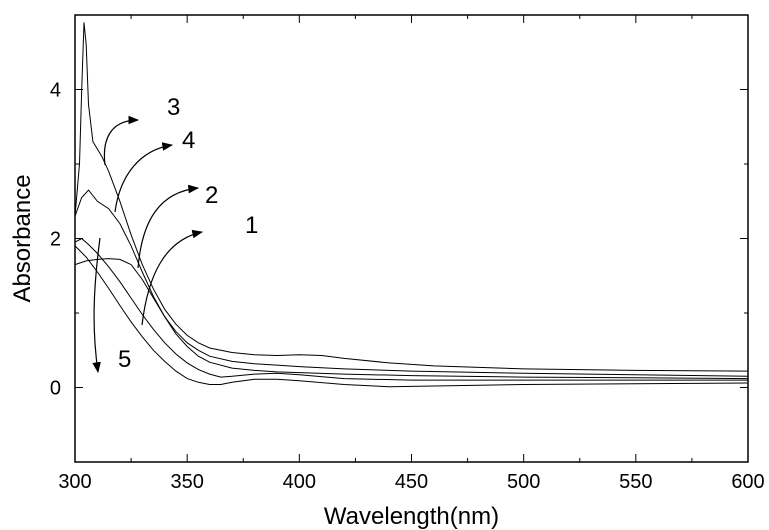 The image size is (769, 530). What do you see at coordinates (55, 91) in the screenshot?
I see `y-tick-label: 4` at bounding box center [55, 91].